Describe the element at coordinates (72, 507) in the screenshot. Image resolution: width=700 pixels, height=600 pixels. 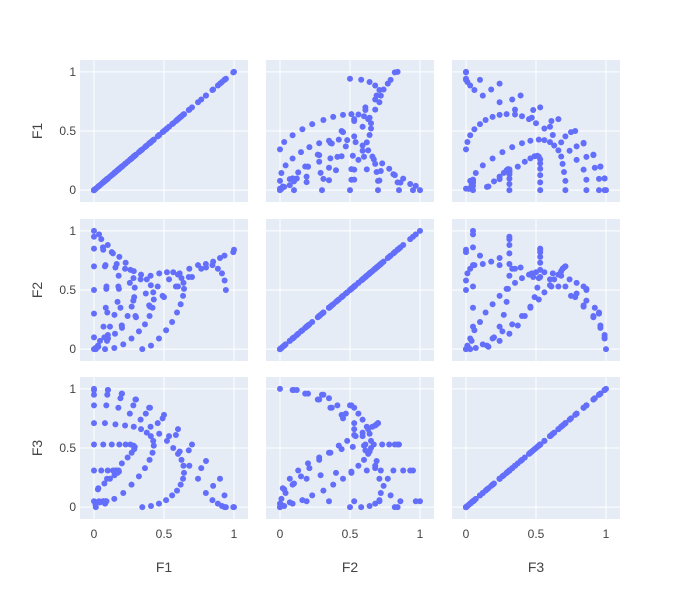
I see `y-tick-label: 0` at that location.